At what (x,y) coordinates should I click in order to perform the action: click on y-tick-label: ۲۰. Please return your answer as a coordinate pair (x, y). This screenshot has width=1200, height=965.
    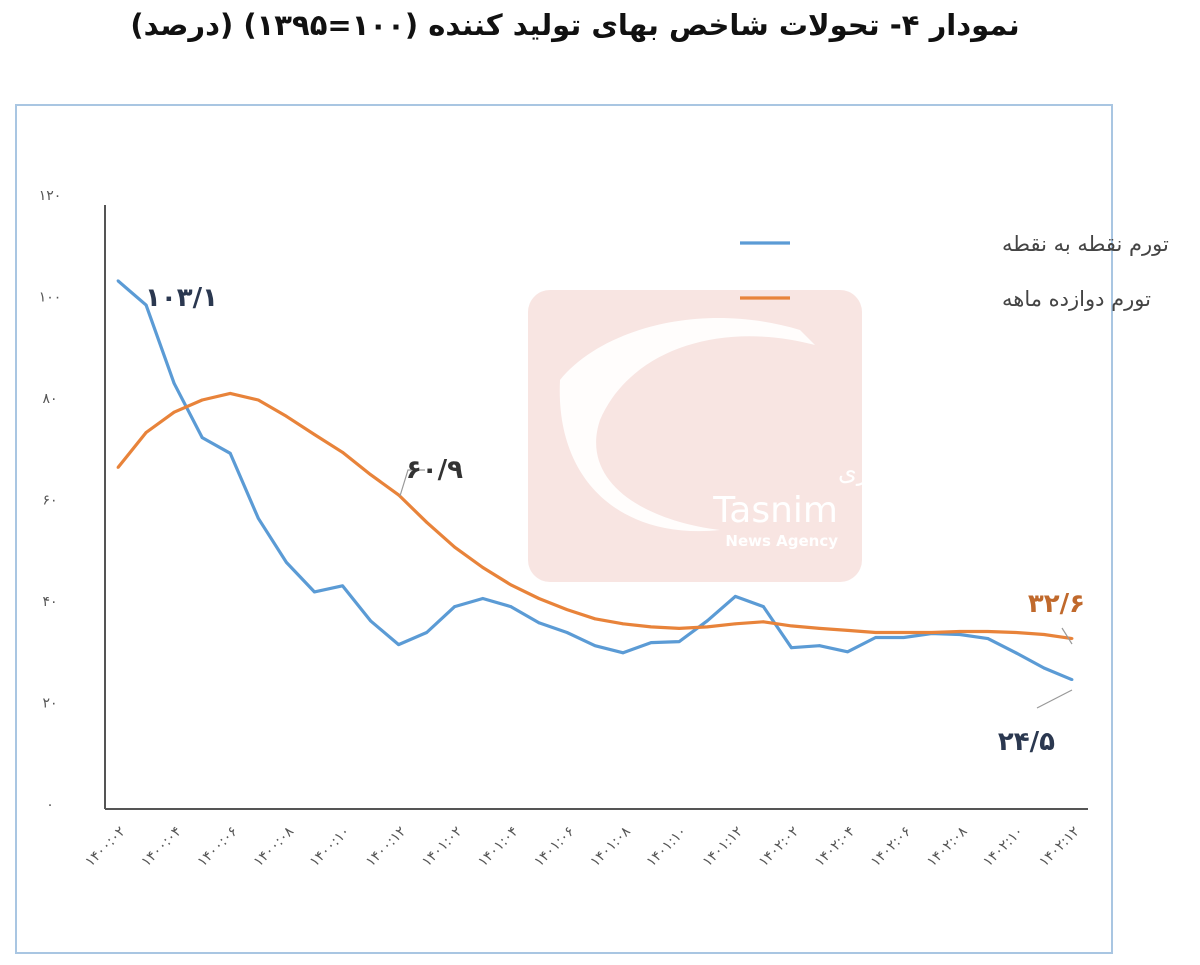
    Looking at the image, I should click on (49, 704).